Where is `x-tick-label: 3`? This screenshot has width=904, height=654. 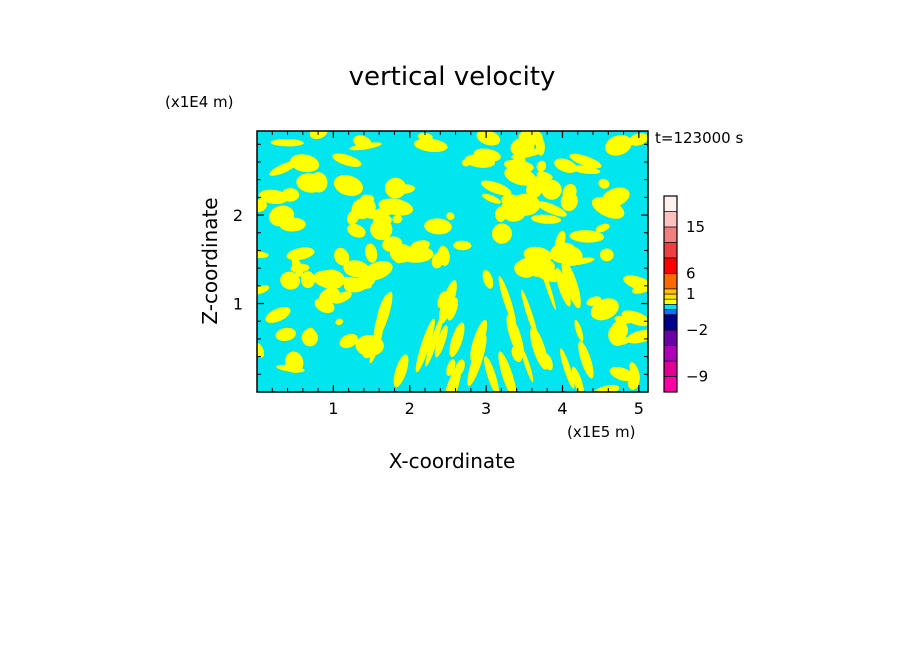
x-tick-label: 3 is located at coordinates (486, 408).